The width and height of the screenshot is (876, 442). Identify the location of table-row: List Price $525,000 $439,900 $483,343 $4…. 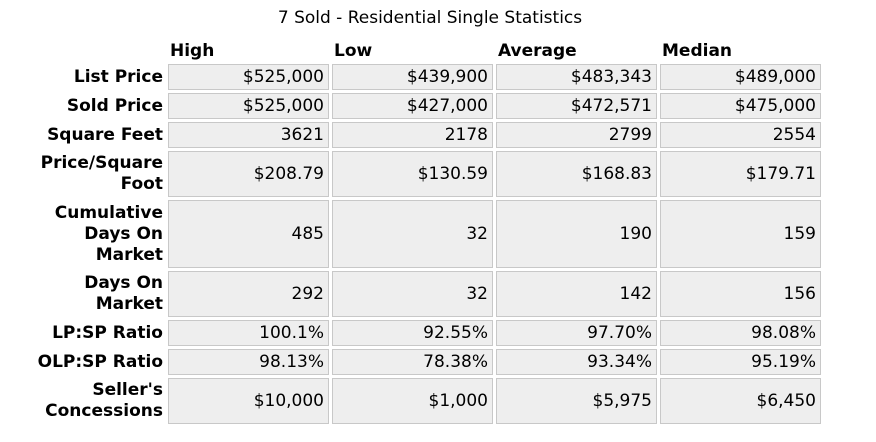
(426, 77).